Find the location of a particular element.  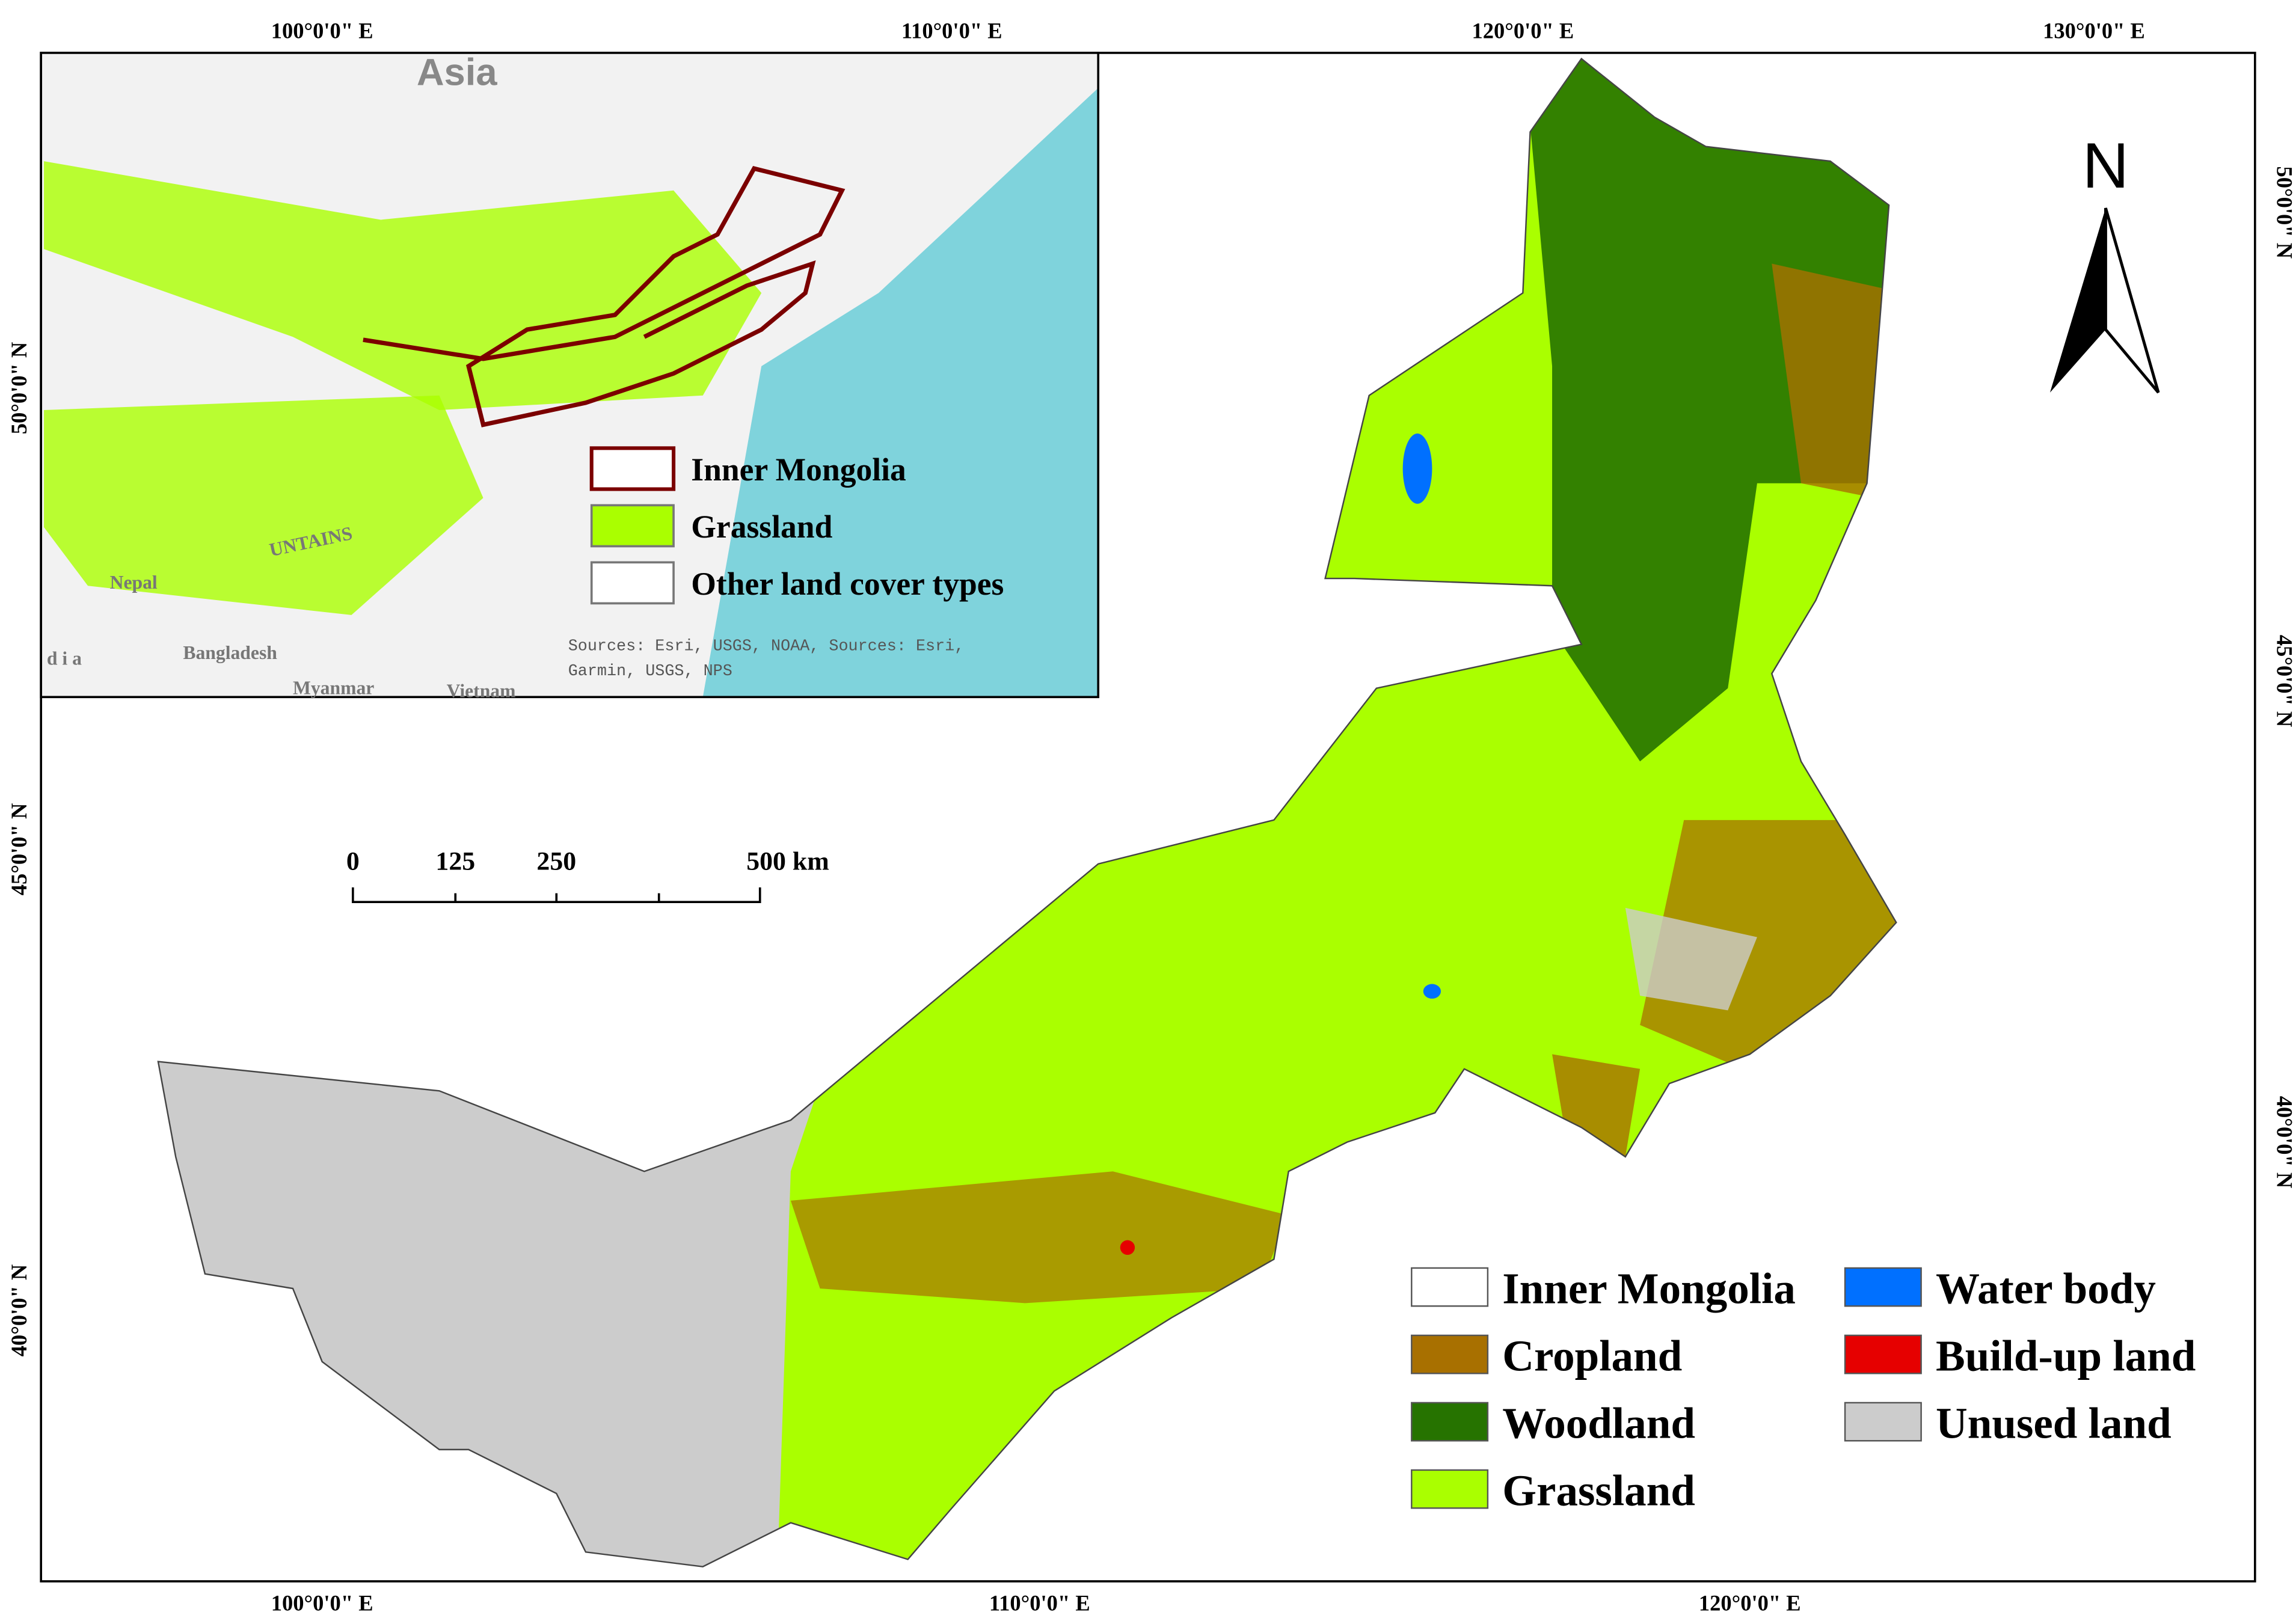

inset-title: Asia is located at coordinates (457, 72).